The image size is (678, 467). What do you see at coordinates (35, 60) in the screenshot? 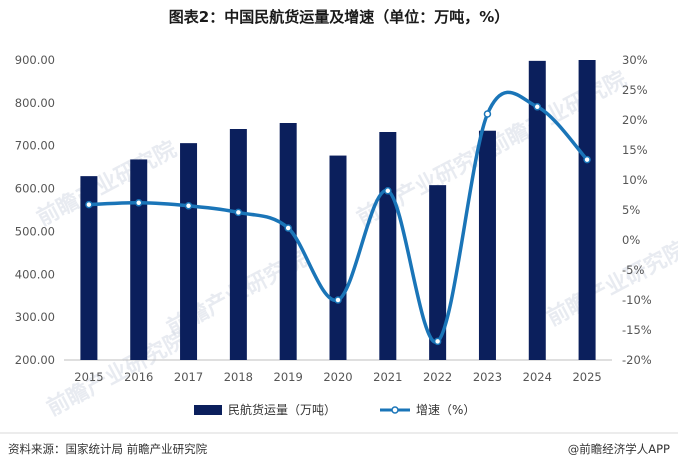
I see `left-tick-label: 900.00` at bounding box center [35, 60].